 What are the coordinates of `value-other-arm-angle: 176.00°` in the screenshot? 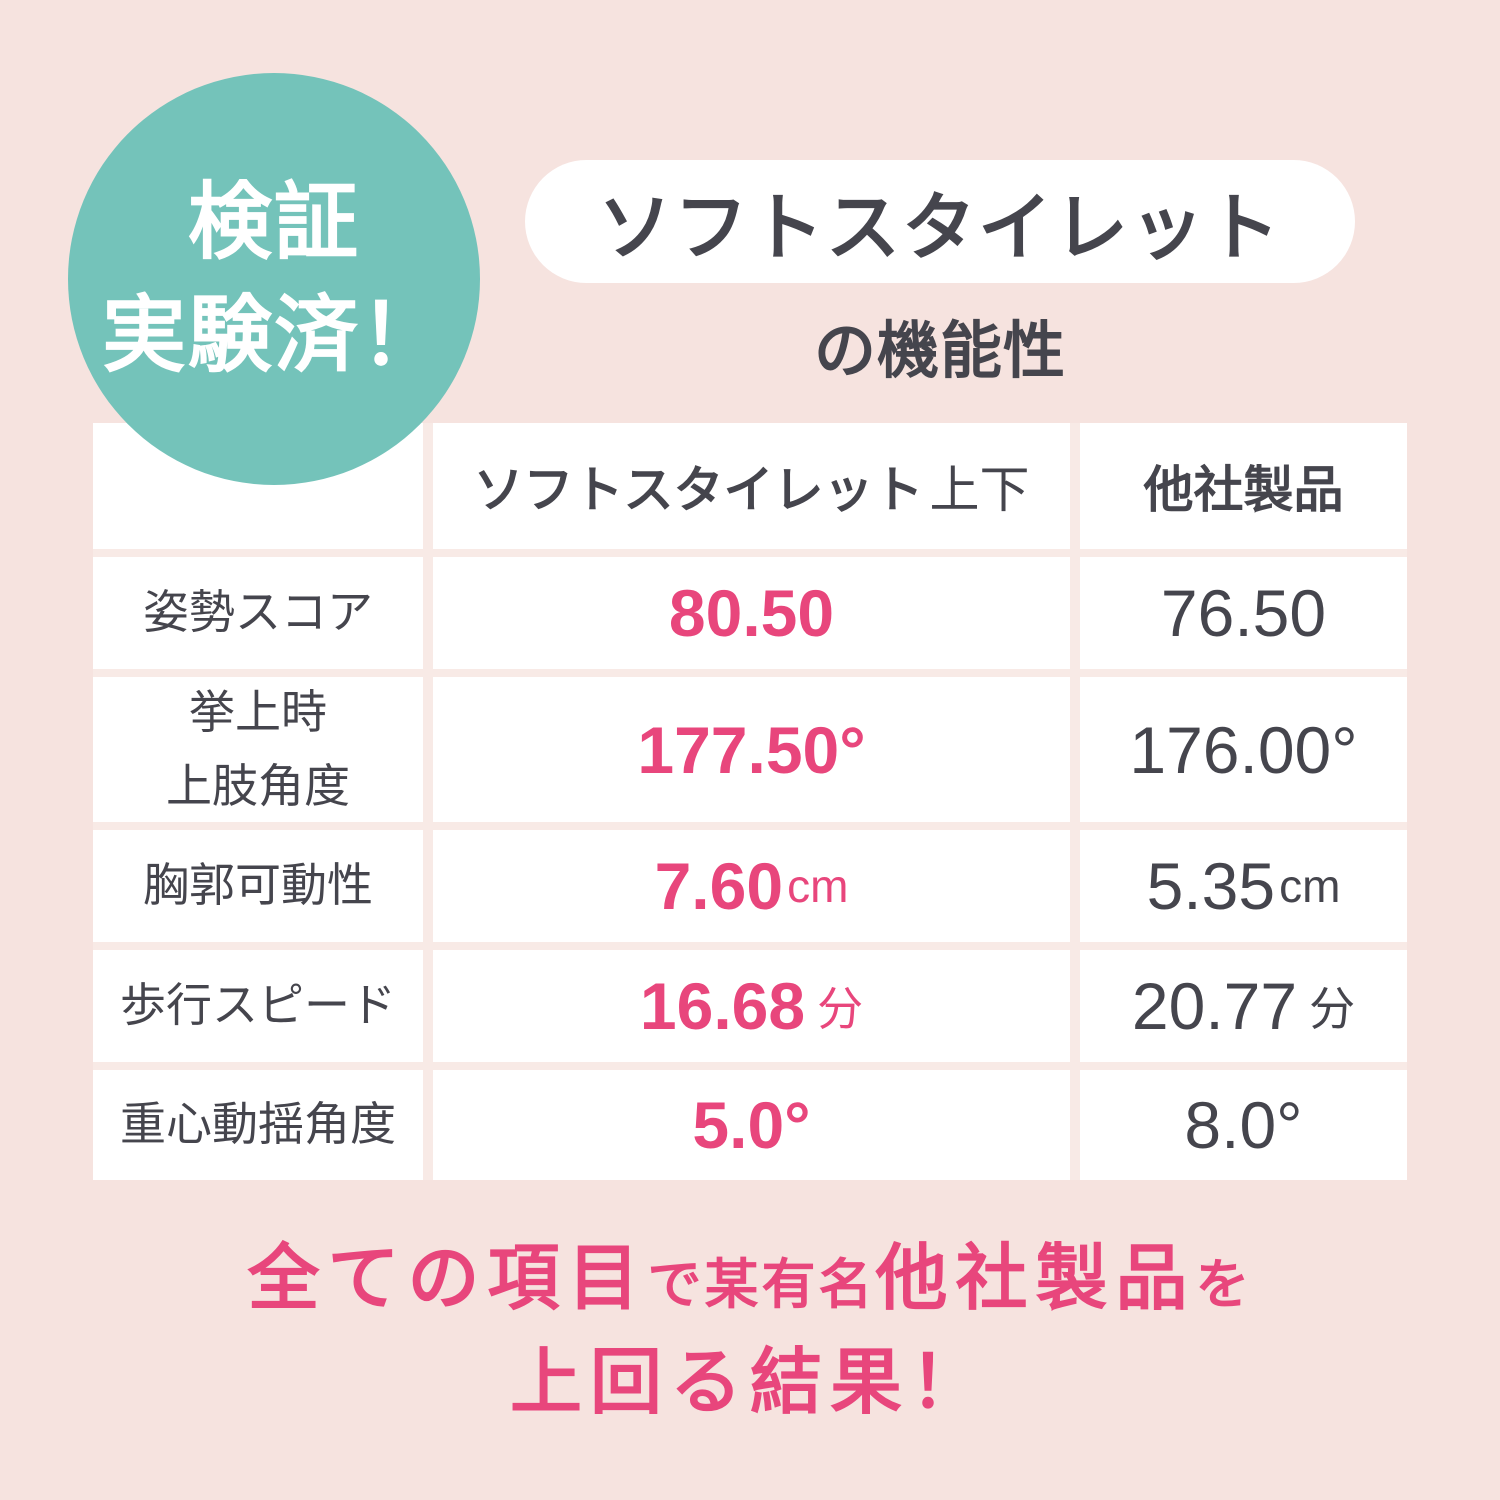 It's located at (1243, 749).